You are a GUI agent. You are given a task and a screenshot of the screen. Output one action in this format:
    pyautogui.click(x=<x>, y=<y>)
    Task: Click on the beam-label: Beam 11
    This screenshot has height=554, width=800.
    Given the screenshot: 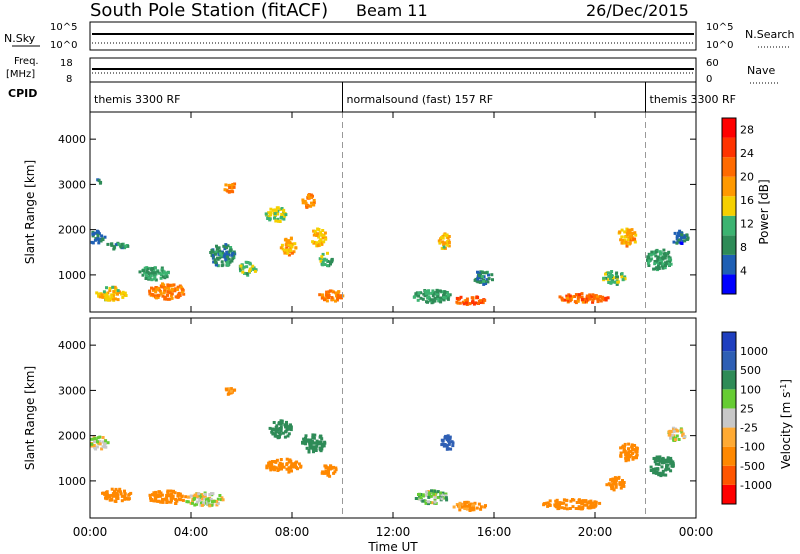 What is the action you would take?
    pyautogui.click(x=392, y=10)
    